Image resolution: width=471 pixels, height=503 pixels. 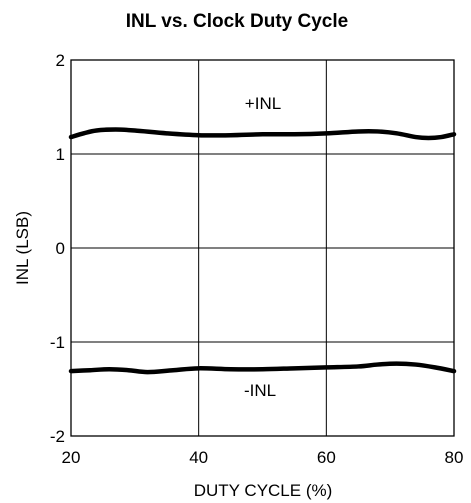 What do you see at coordinates (60, 248) in the screenshot?
I see `y-tick-label: 0` at bounding box center [60, 248].